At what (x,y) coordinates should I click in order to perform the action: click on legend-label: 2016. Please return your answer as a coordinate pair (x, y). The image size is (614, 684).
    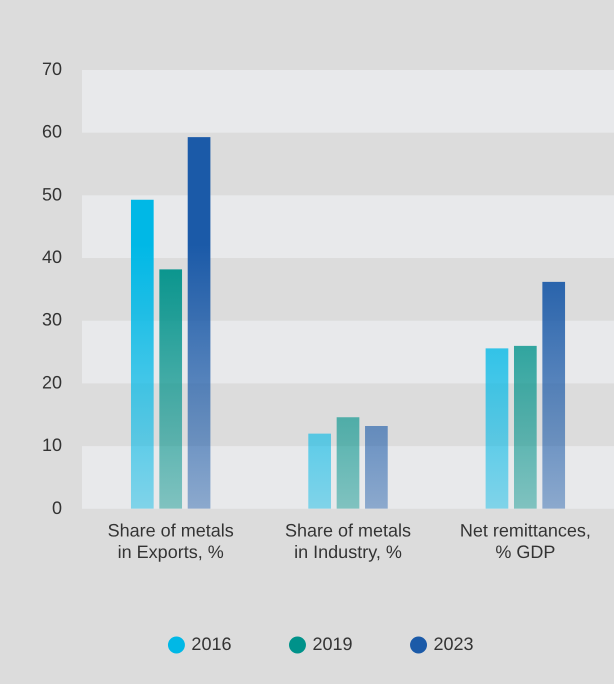
    Looking at the image, I should click on (211, 644).